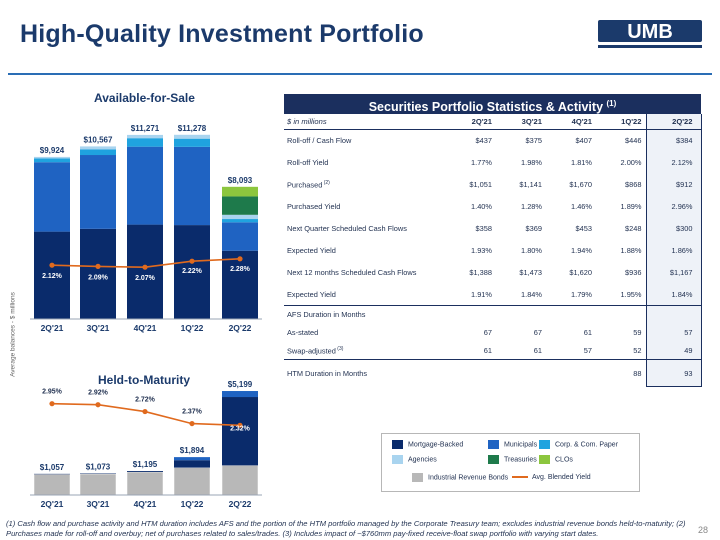  Describe the element at coordinates (487, 332) in the screenshot. I see `stats-cell: 67` at that location.